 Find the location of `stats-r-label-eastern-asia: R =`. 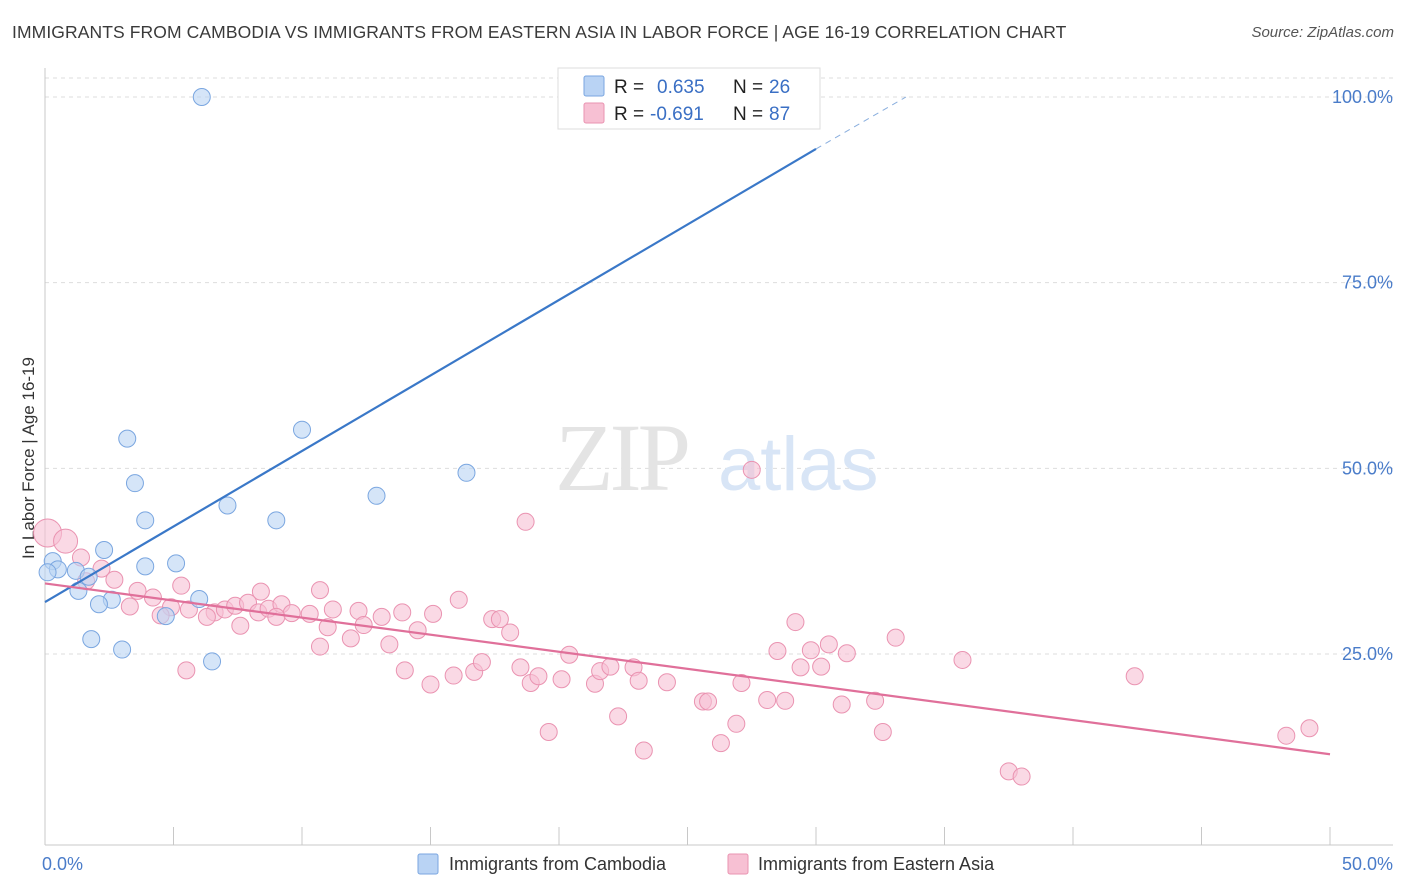

stats-r-label-eastern-asia: R = is located at coordinates (629, 114).